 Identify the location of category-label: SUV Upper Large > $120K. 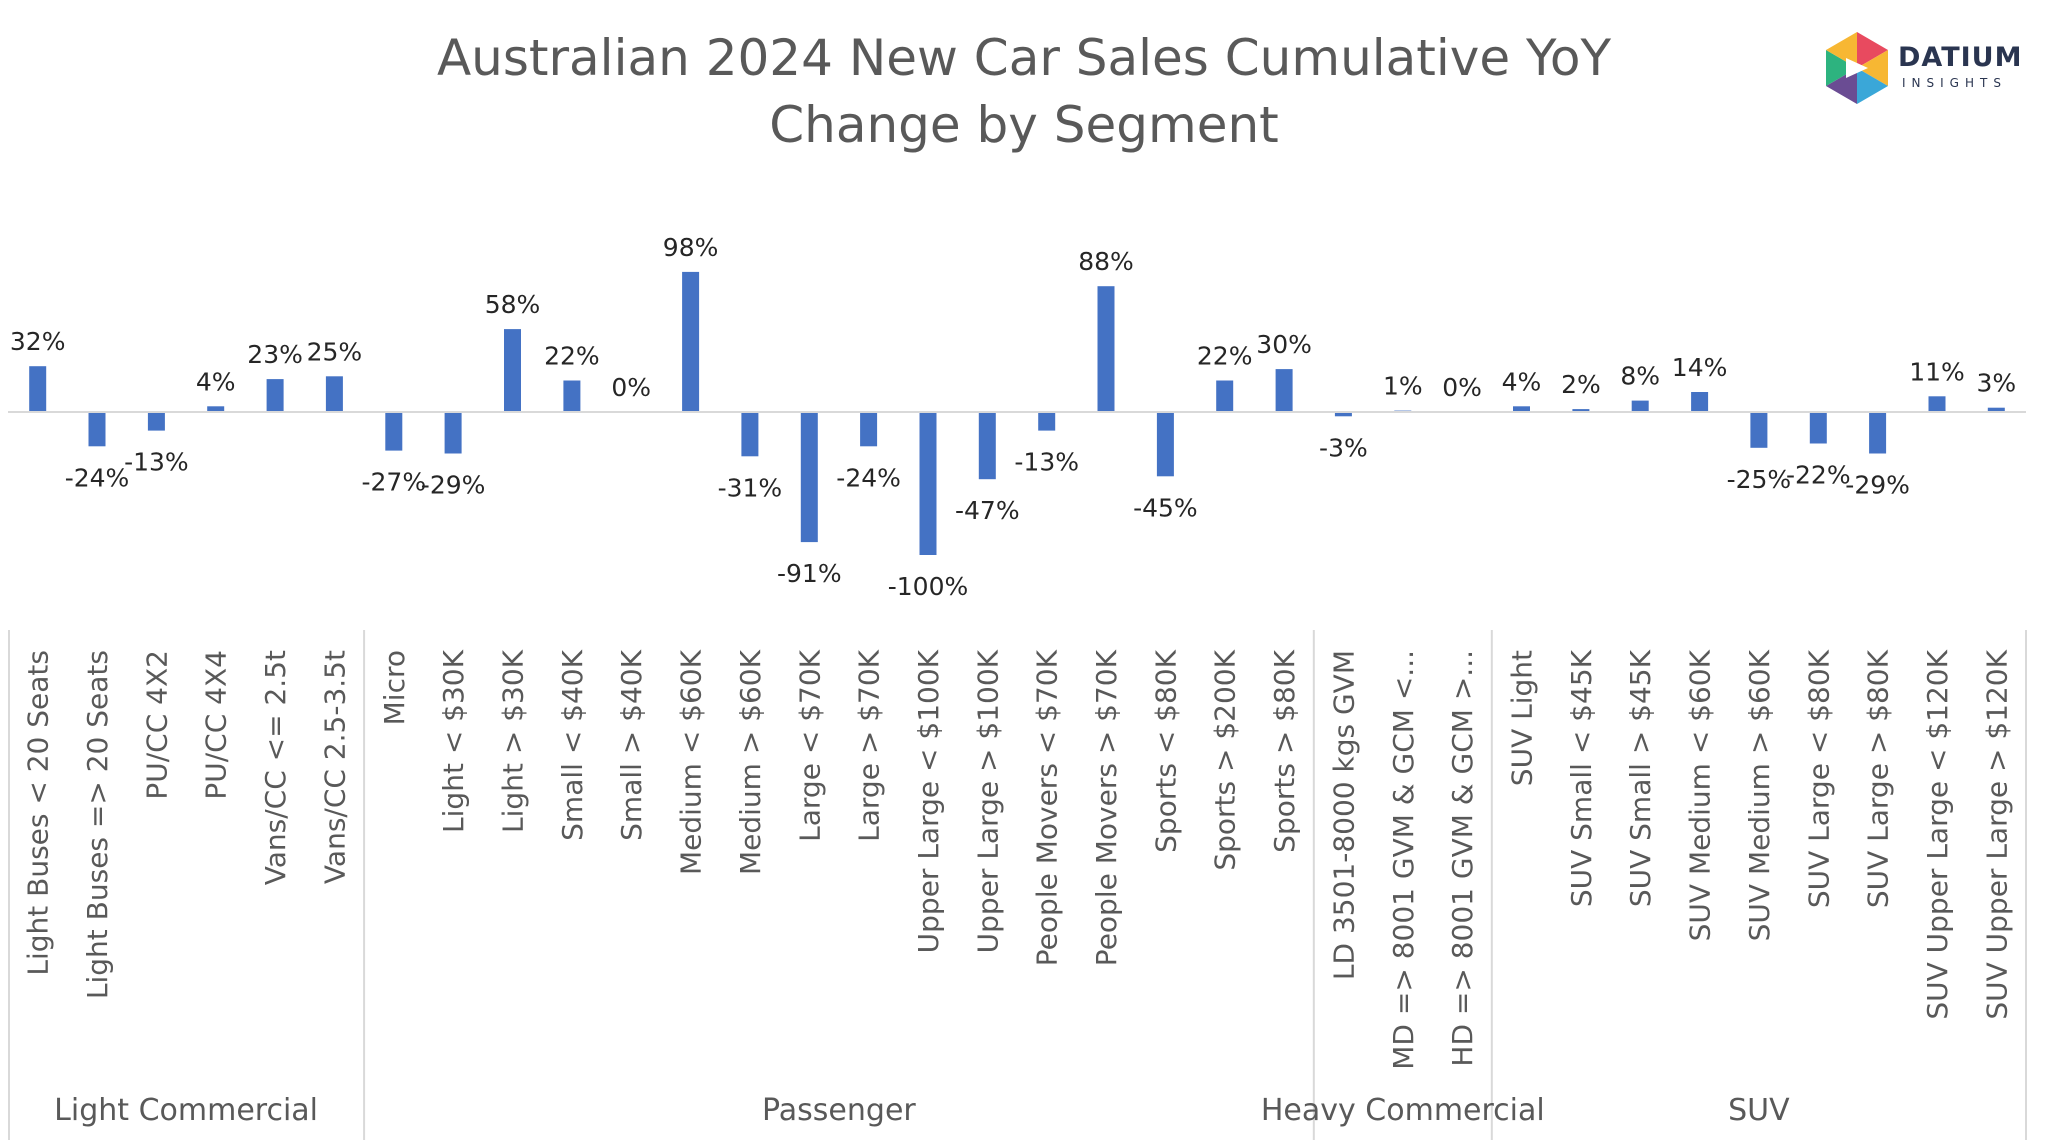
(1996, 834).